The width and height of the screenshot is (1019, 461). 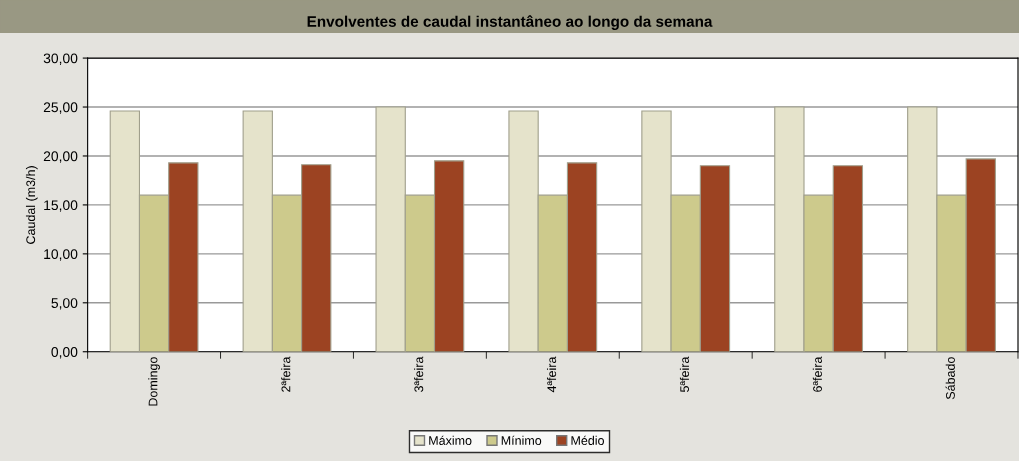 What do you see at coordinates (61, 206) in the screenshot?
I see `y-tick-label: 15,00` at bounding box center [61, 206].